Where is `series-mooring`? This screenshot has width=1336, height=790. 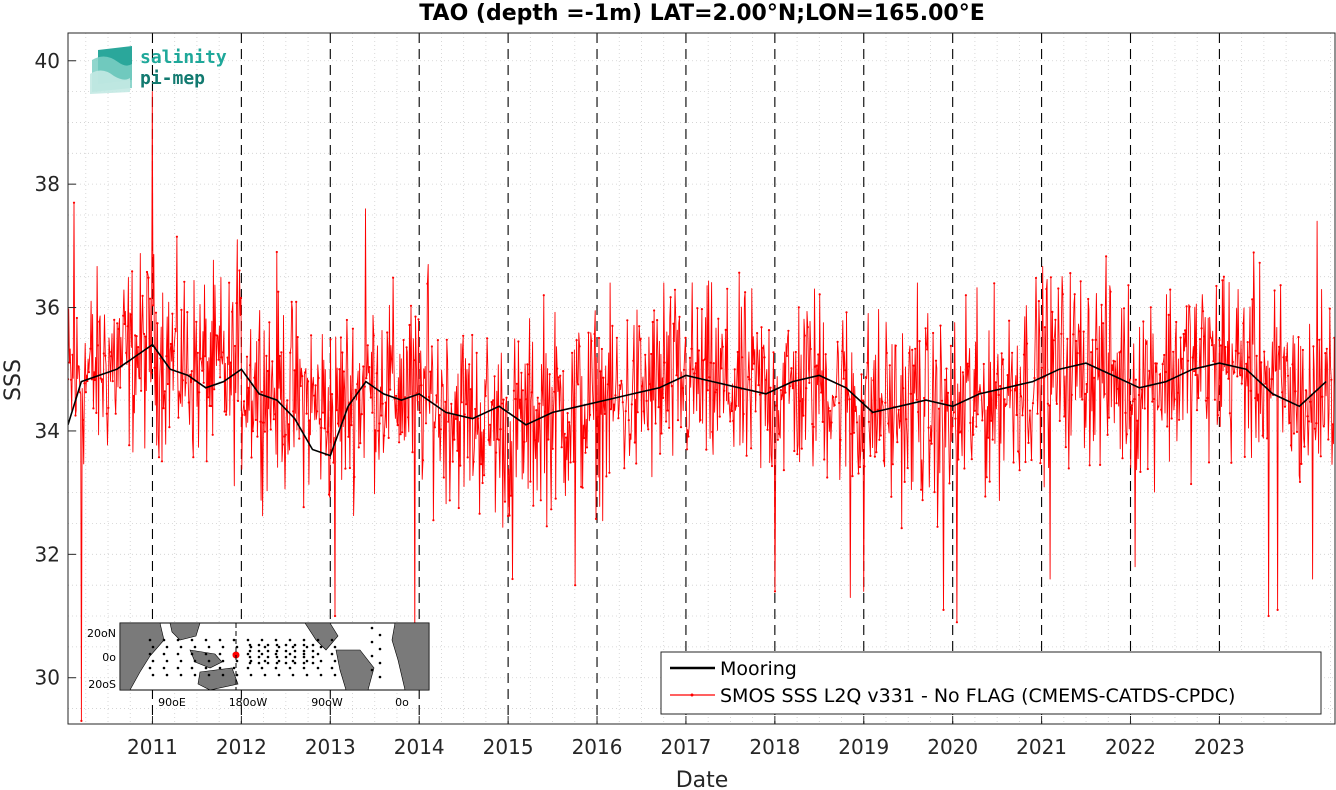 series-mooring is located at coordinates (697, 400).